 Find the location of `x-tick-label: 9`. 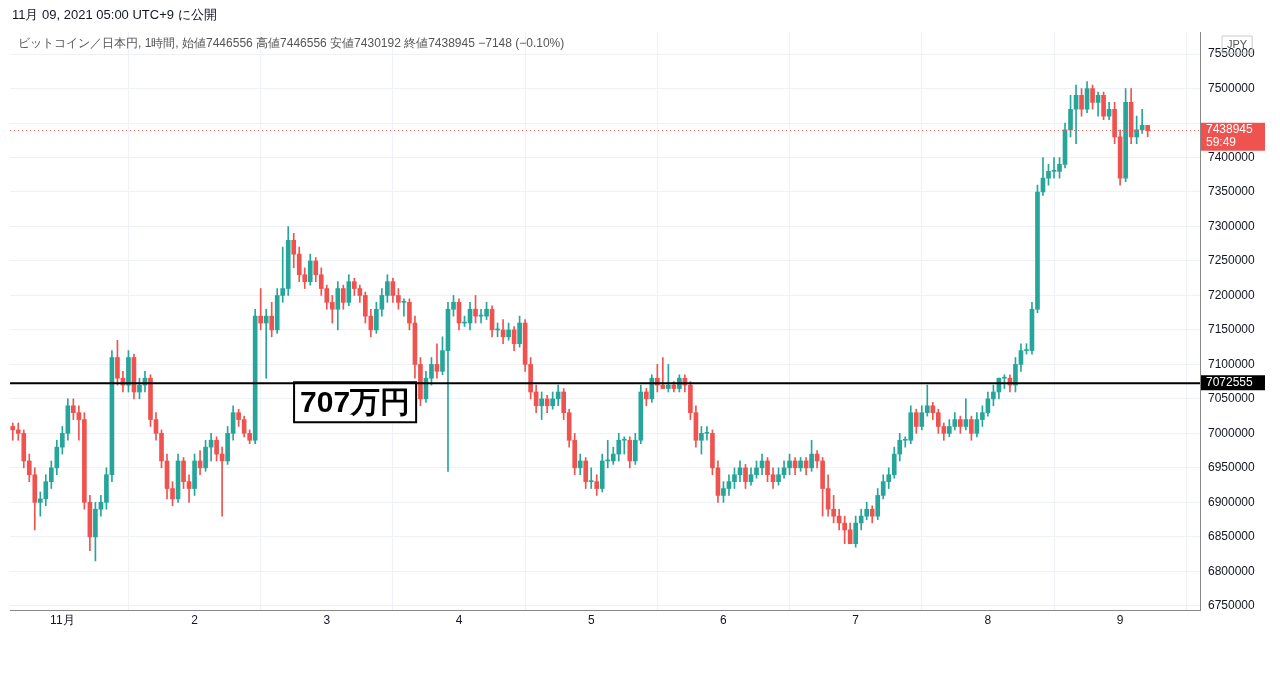

x-tick-label: 9 is located at coordinates (1120, 620).